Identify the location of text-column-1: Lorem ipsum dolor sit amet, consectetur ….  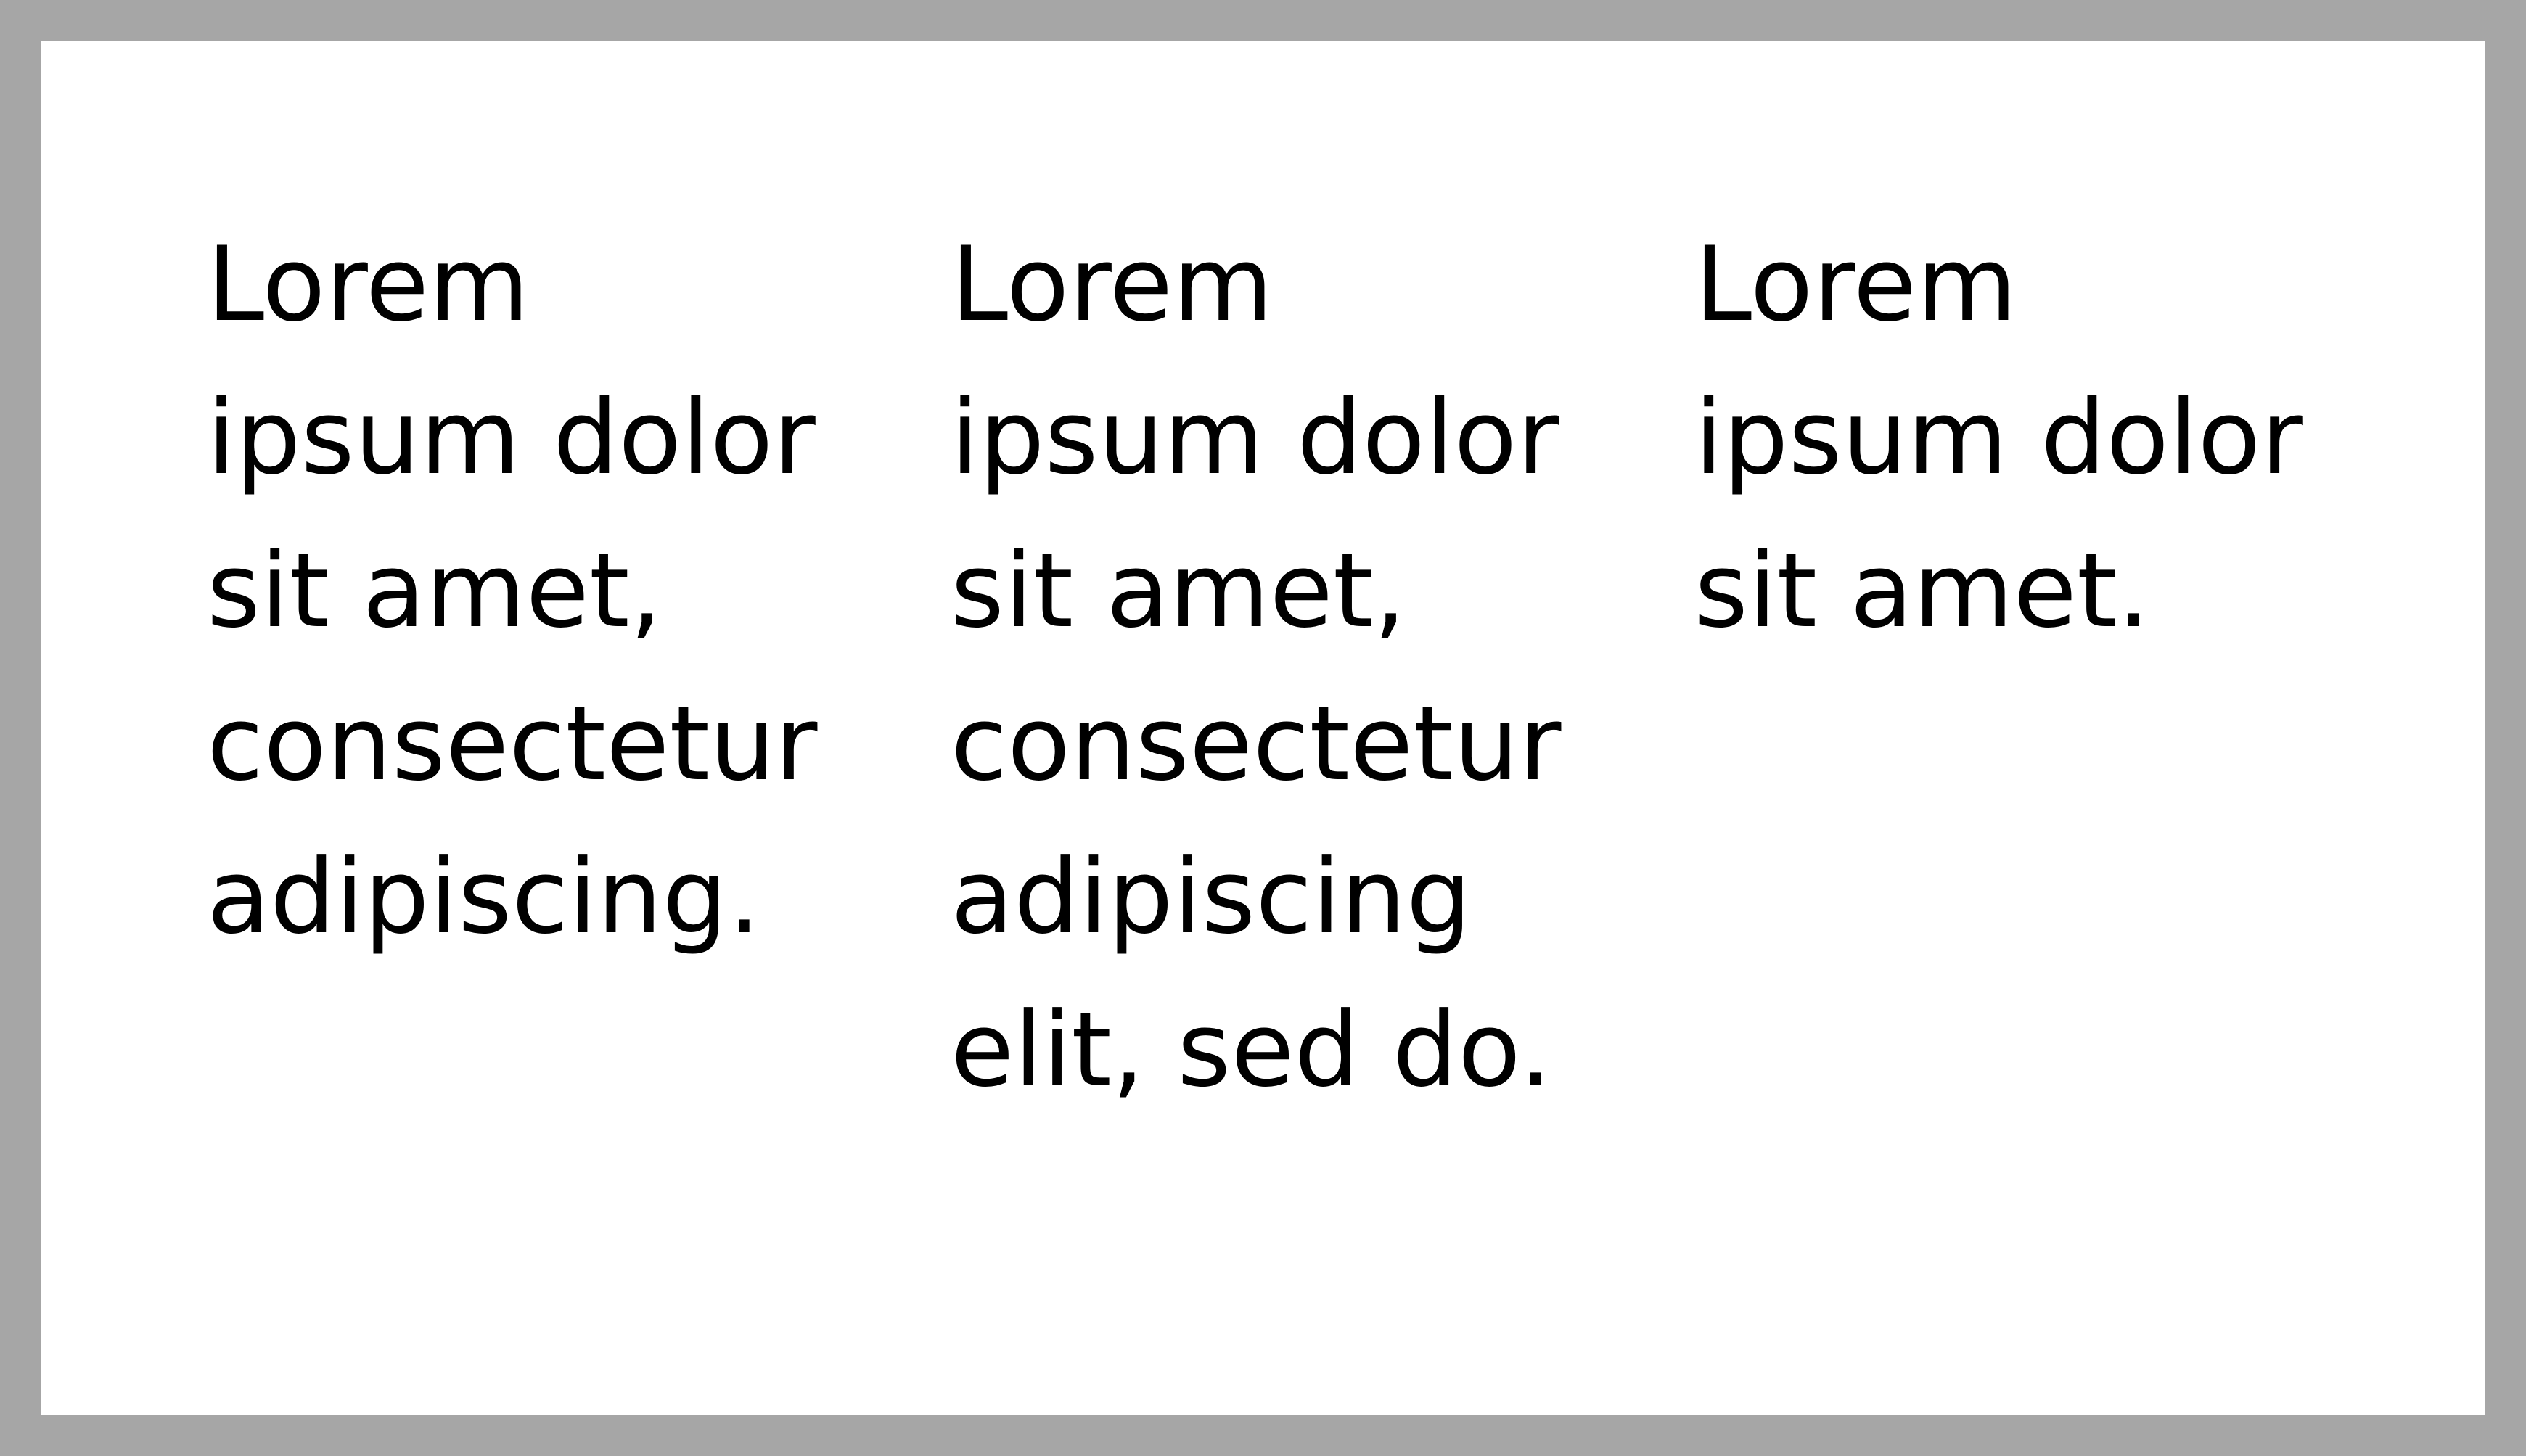
(512, 591).